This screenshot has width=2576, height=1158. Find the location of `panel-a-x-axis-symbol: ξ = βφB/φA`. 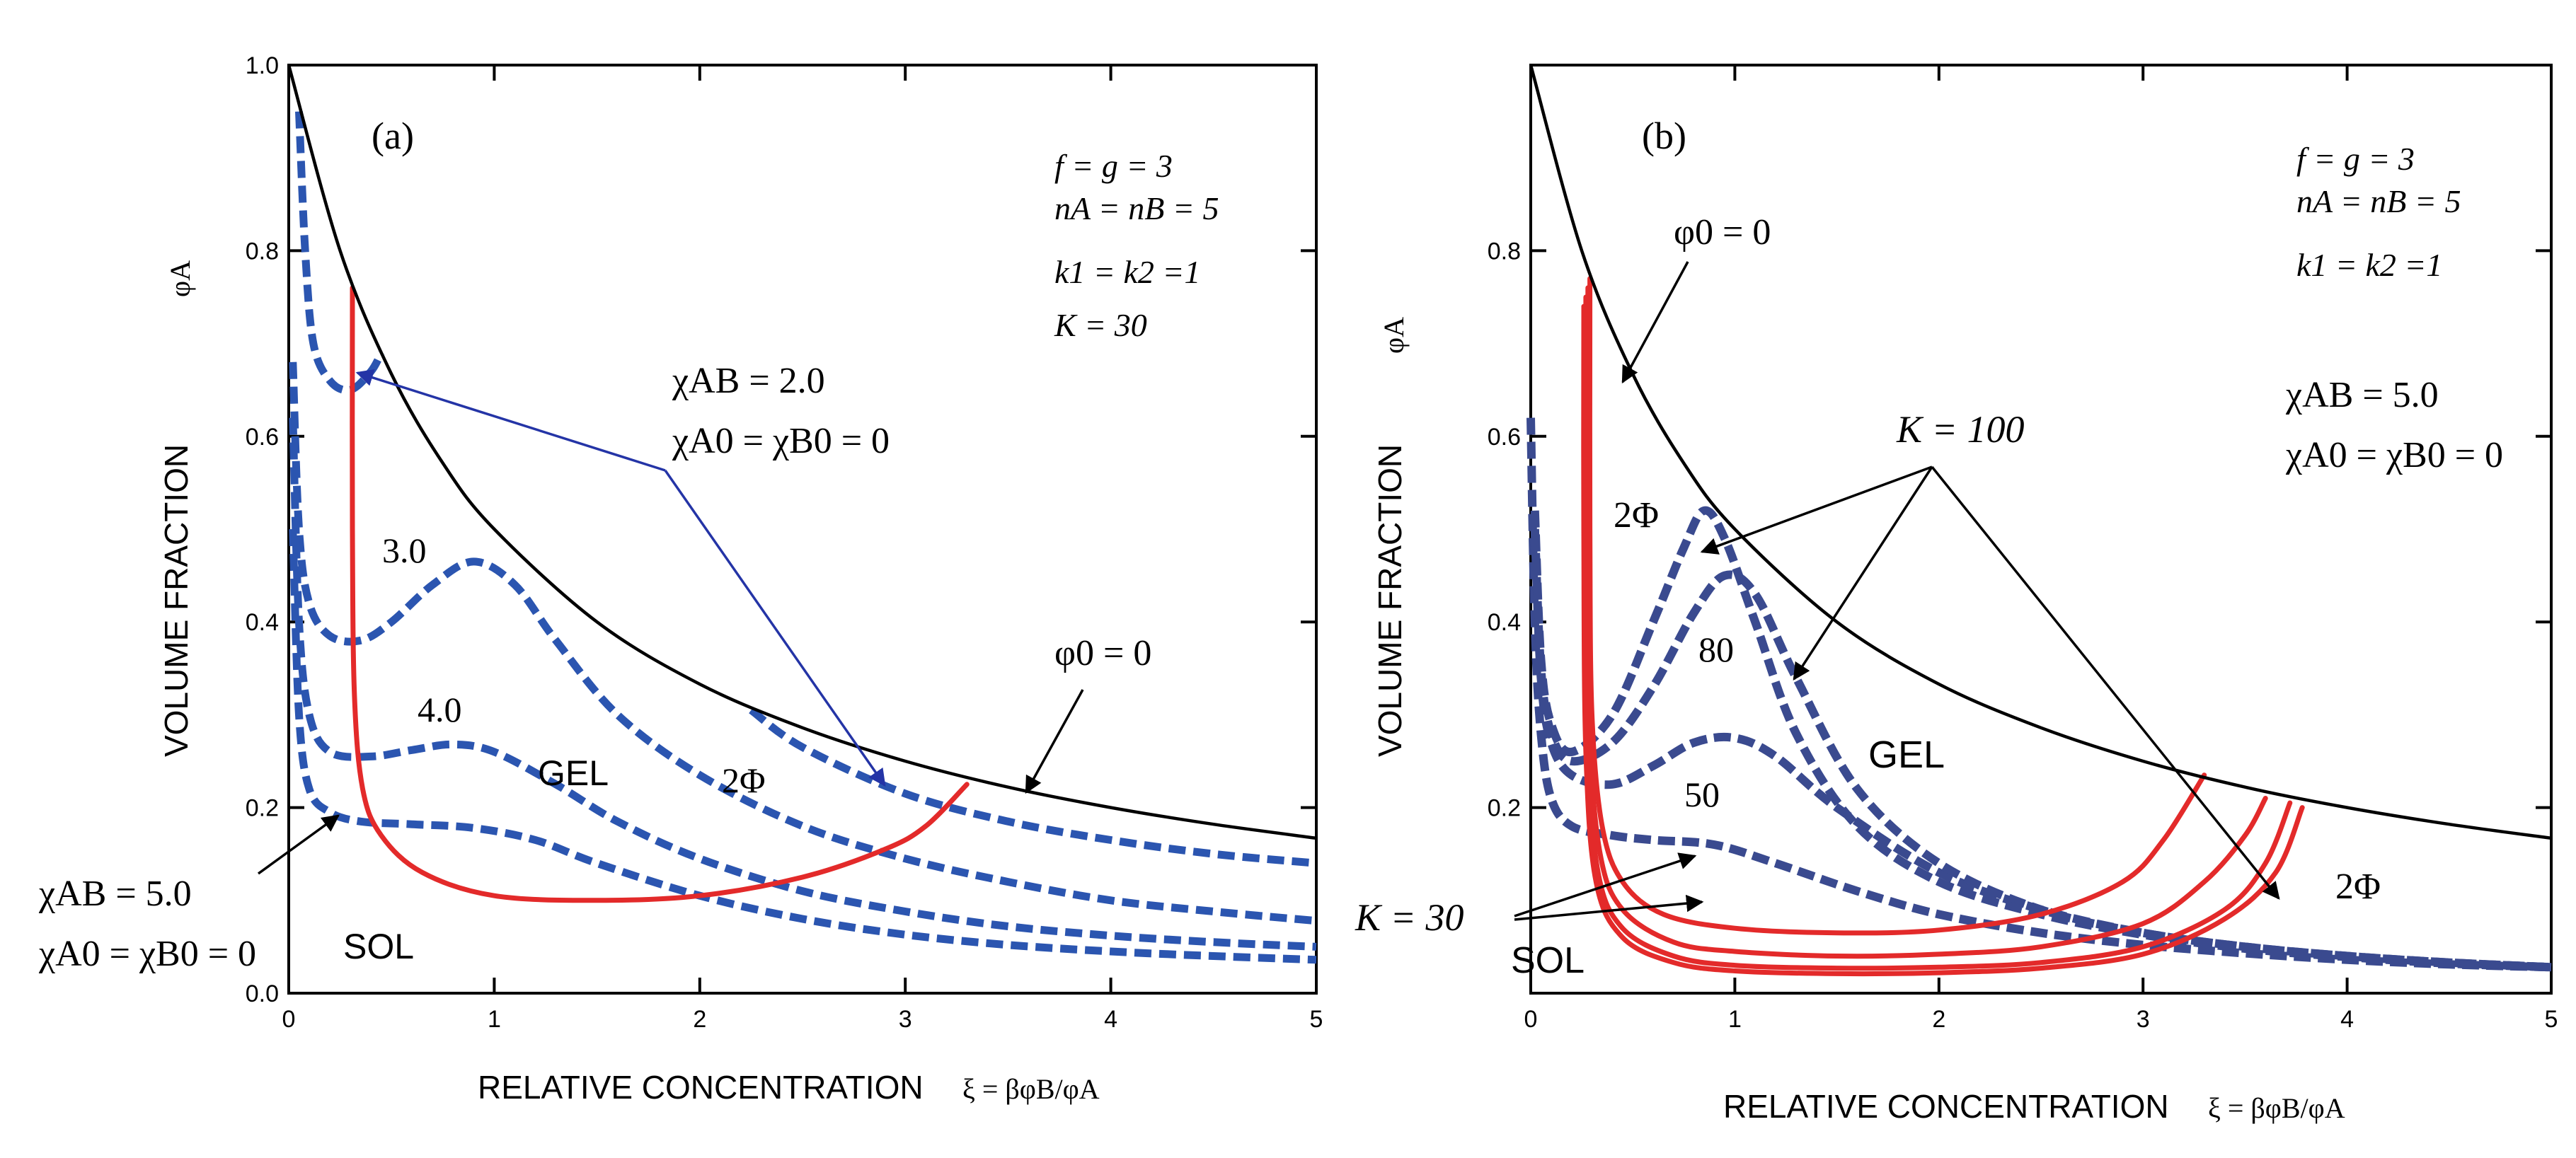

panel-a-x-axis-symbol: ξ = βφB/φA is located at coordinates (1031, 1089).